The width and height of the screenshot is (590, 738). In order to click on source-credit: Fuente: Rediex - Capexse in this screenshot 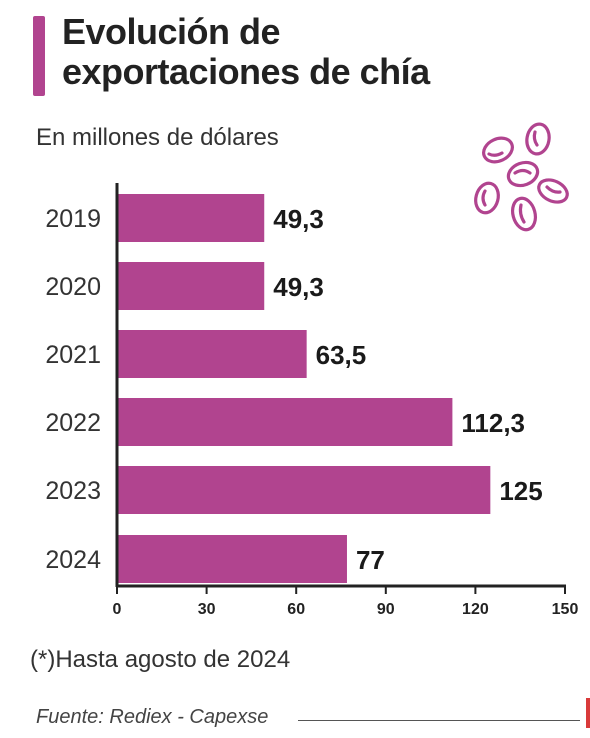, I will do `click(152, 717)`.